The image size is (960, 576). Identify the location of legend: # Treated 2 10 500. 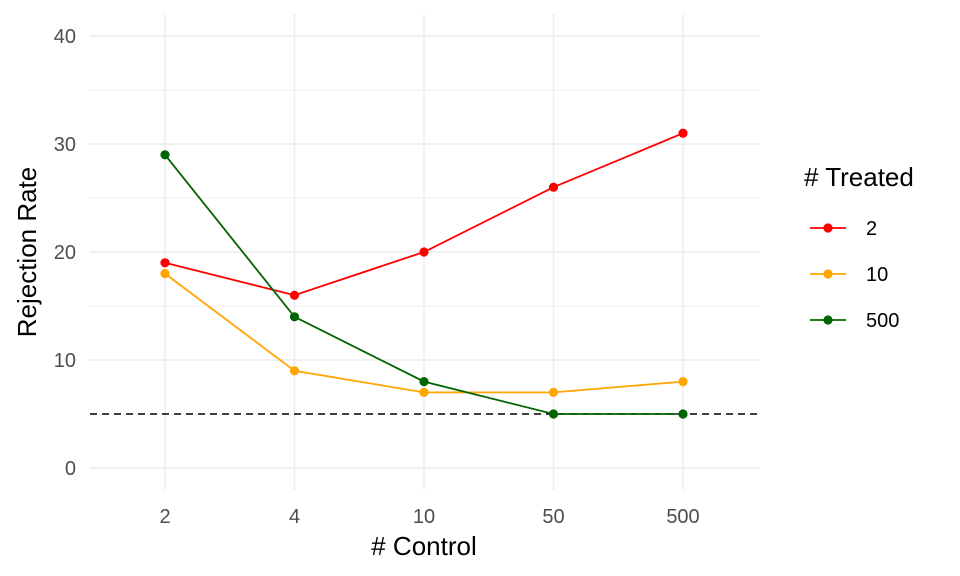
(859, 247).